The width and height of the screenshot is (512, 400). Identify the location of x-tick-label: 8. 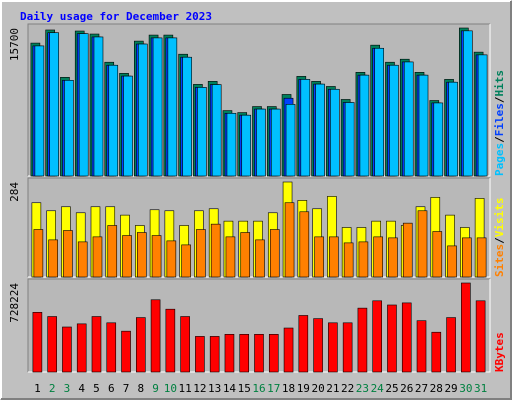
(140, 388).